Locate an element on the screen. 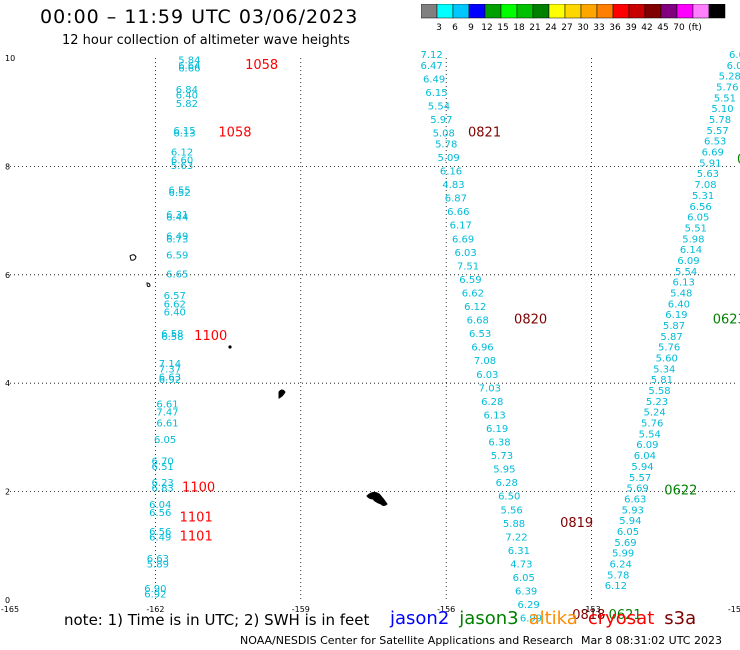 This screenshot has width=740, height=650. y-tick-label: 8 is located at coordinates (7, 166).